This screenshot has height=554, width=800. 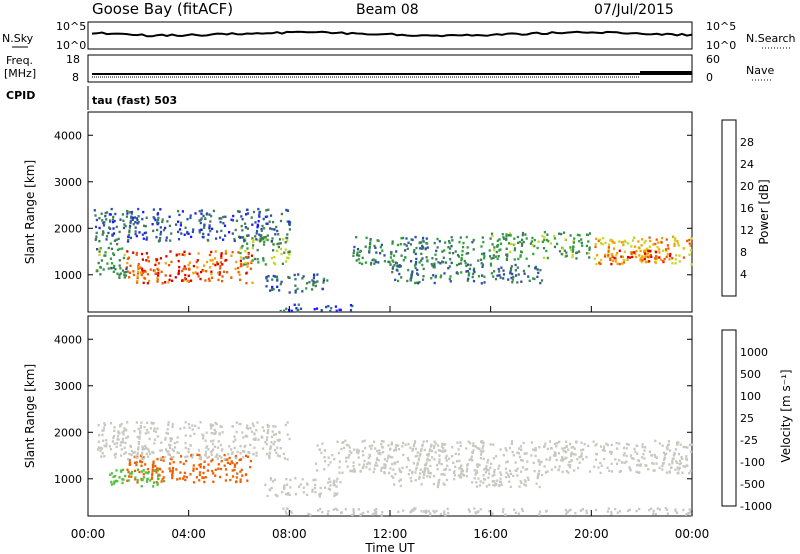 What do you see at coordinates (709, 77) in the screenshot?
I see `nave-tick-bottom: 0` at bounding box center [709, 77].